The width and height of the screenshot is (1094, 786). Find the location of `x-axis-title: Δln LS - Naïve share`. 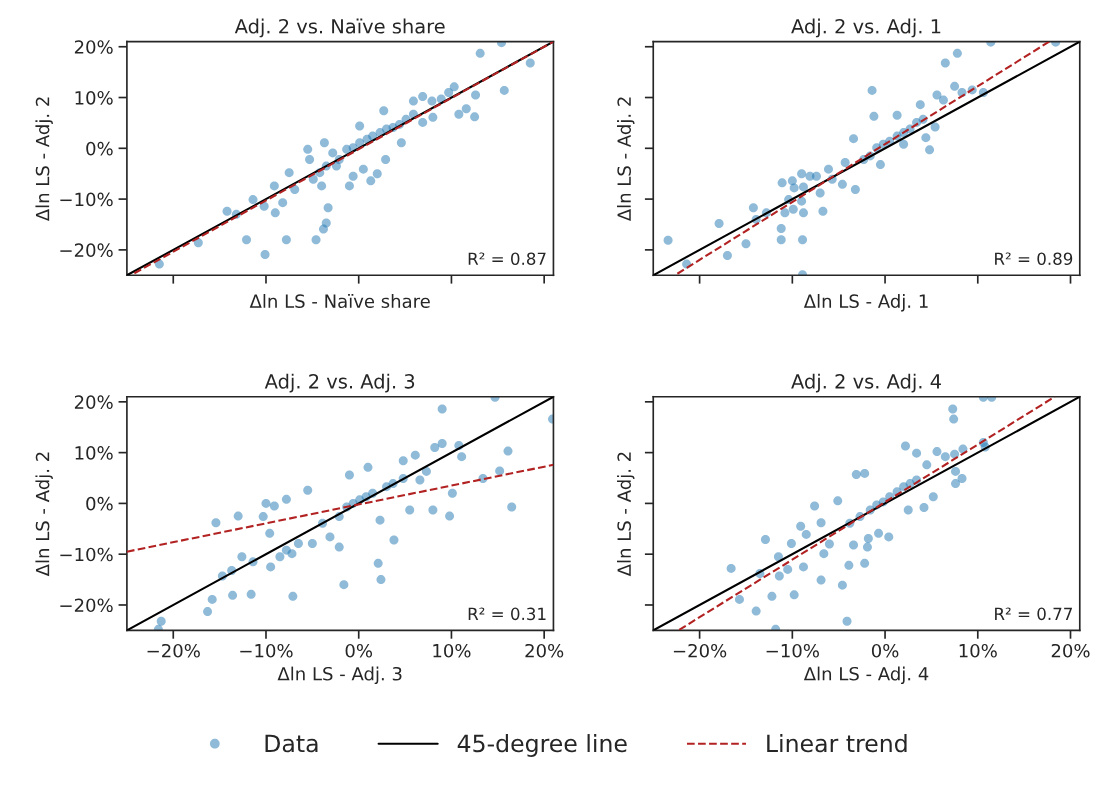

x-axis-title: Δln LS - Naïve share is located at coordinates (339, 301).